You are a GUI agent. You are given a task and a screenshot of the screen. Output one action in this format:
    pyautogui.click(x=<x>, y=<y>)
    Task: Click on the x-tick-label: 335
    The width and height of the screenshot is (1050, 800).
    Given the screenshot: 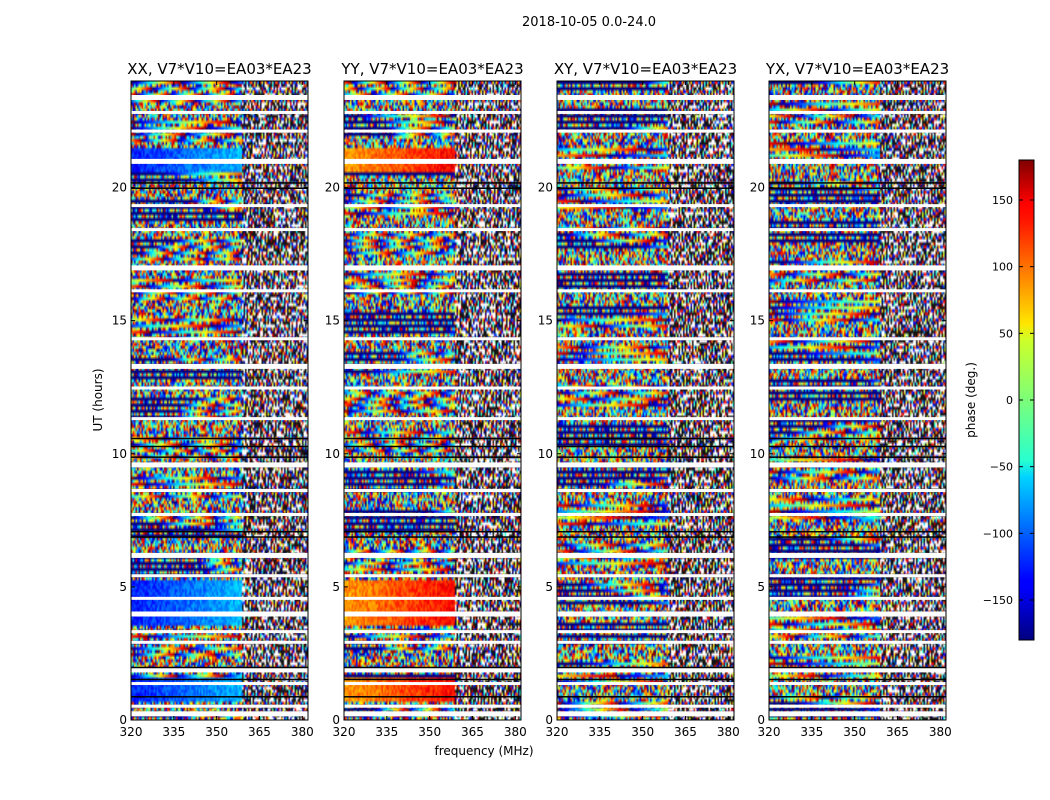 What is the action you would take?
    pyautogui.click(x=386, y=732)
    